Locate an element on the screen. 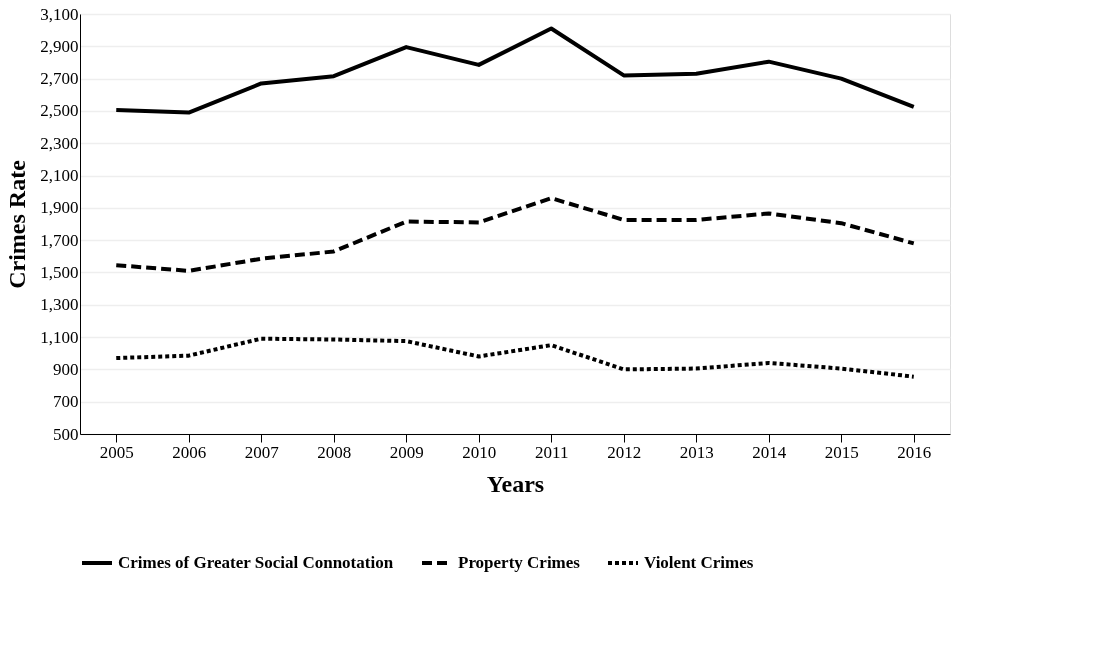  y-tick-label: 2,500 is located at coordinates (59, 111).